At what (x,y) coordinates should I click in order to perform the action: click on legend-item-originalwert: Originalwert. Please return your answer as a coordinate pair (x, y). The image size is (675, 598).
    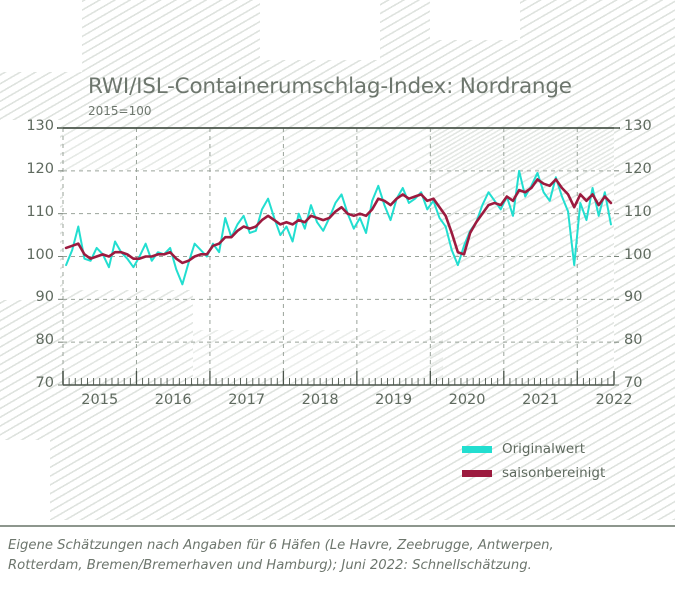
    Looking at the image, I should click on (533, 449).